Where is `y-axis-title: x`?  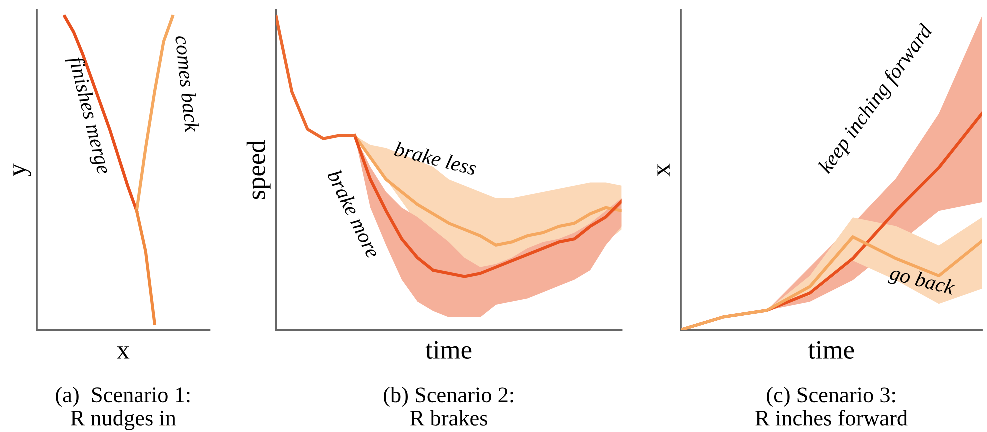 y-axis-title: x is located at coordinates (664, 170).